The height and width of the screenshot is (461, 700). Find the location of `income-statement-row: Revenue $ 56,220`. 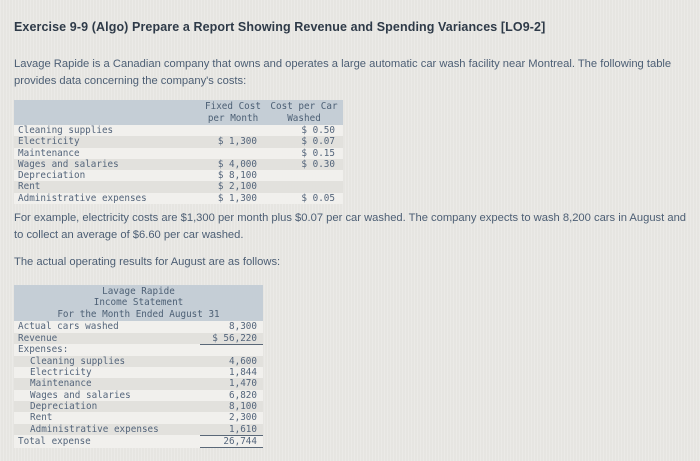

income-statement-row: Revenue $ 56,220 is located at coordinates (138, 338).